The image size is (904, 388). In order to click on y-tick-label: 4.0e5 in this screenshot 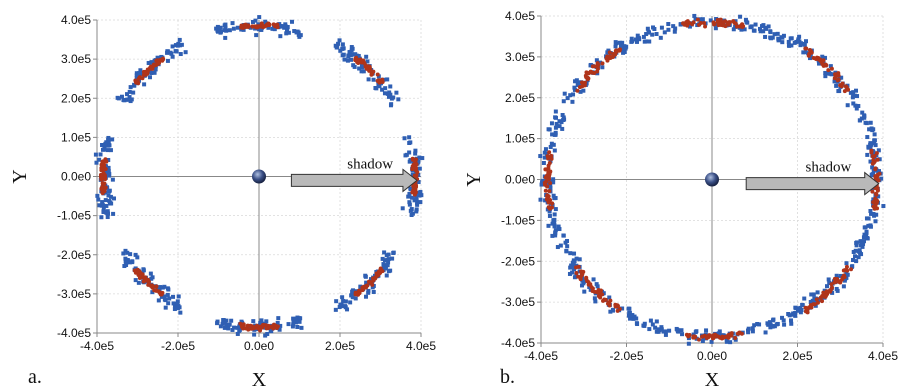, I will do `click(76, 20)`.